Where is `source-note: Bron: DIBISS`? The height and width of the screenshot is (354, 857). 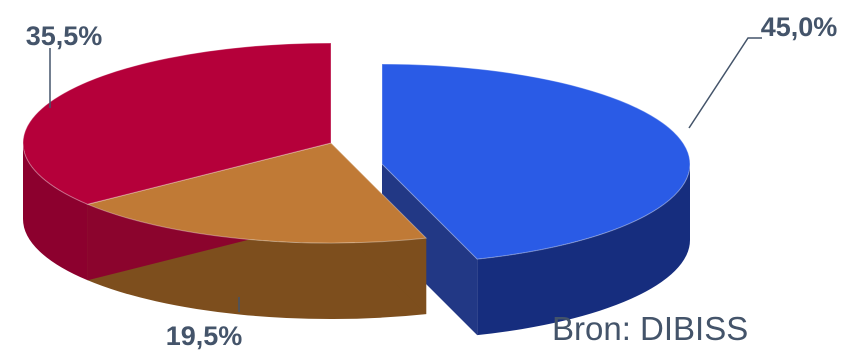
source-note: Bron: DIBISS is located at coordinates (650, 328).